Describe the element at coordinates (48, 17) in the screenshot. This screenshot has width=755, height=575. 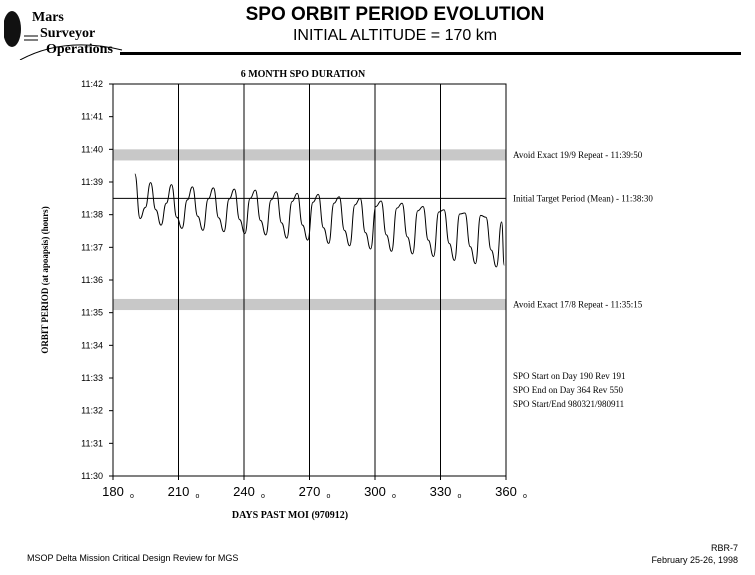
I see `logo-line-1: Mars` at that location.